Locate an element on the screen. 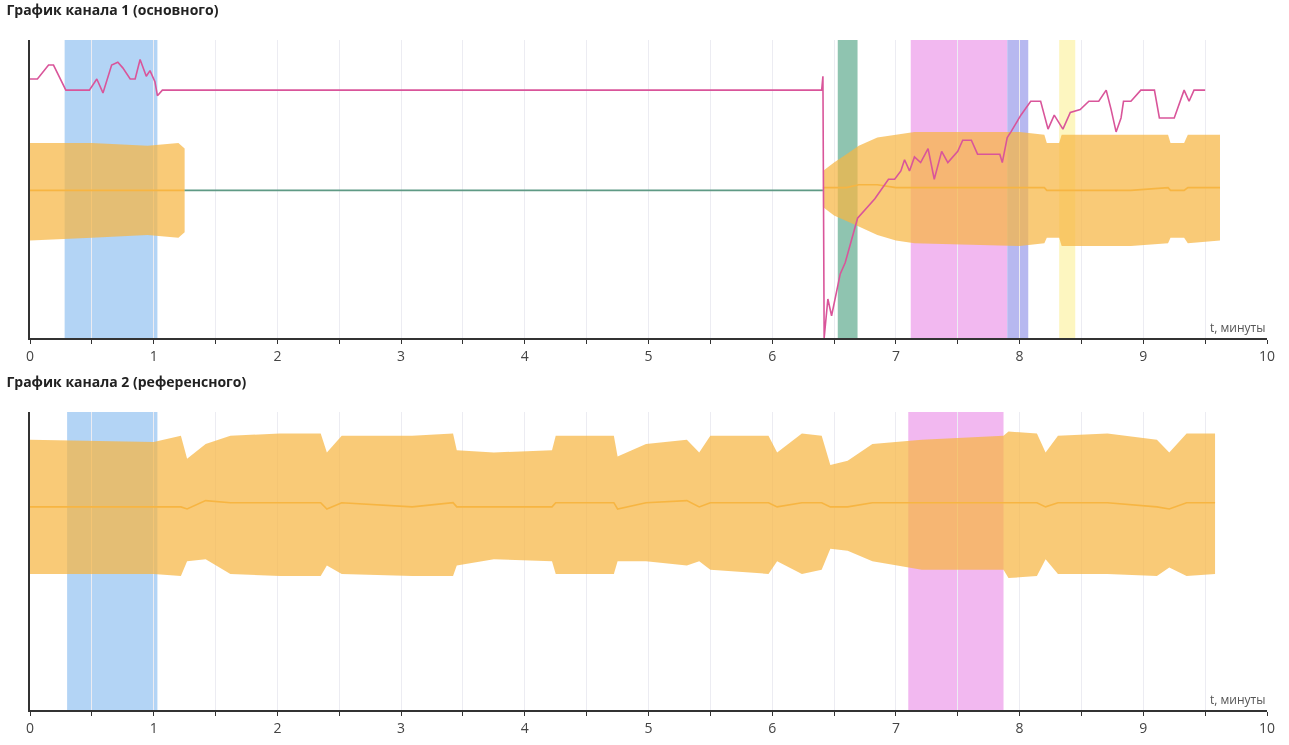 This screenshot has height=745, width=1289. chart-title: График канала 1 (основного) is located at coordinates (112, 10).